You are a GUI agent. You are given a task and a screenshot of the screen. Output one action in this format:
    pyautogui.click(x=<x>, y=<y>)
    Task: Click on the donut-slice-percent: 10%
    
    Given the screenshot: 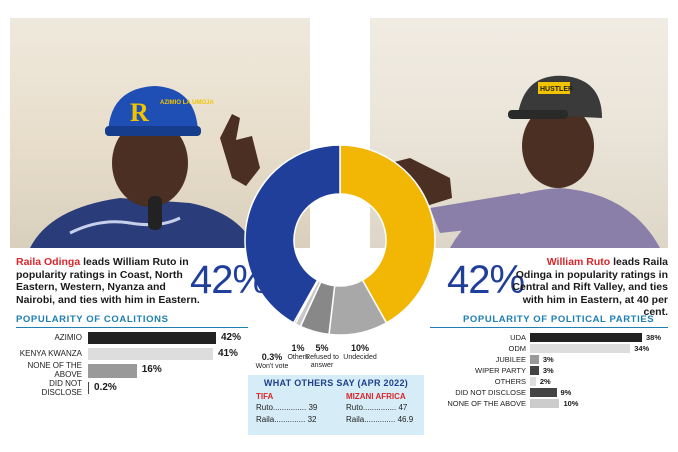 What is the action you would take?
    pyautogui.click(x=359, y=348)
    